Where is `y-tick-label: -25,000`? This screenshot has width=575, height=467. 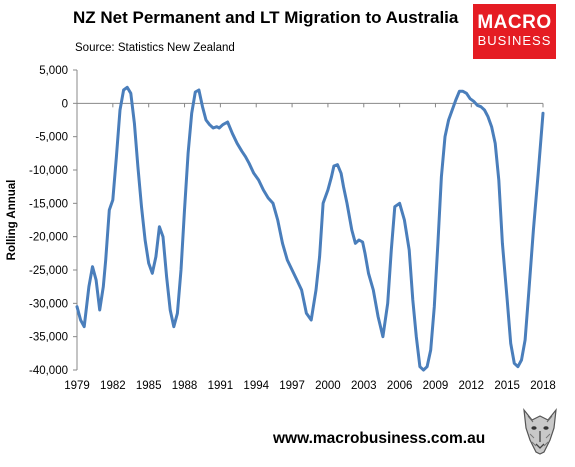 y-tick-label: -25,000 is located at coordinates (48, 271).